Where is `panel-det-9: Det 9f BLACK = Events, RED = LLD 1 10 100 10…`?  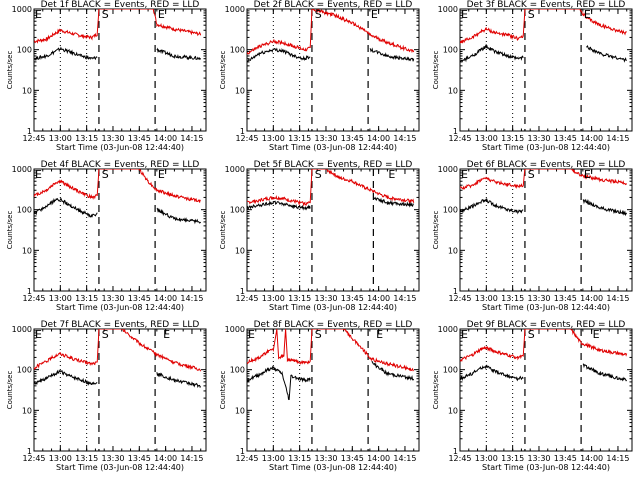 panel-det-9: Det 9f BLACK = Events, RED = LLD 1 10 100 10… is located at coordinates (532, 396).